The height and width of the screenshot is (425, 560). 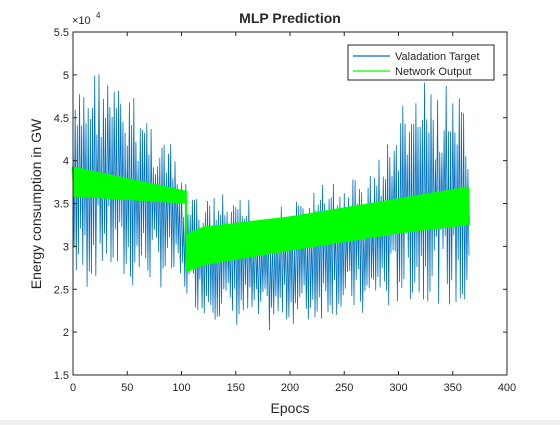 I want to click on x-tick-label: 0, so click(x=73, y=388).